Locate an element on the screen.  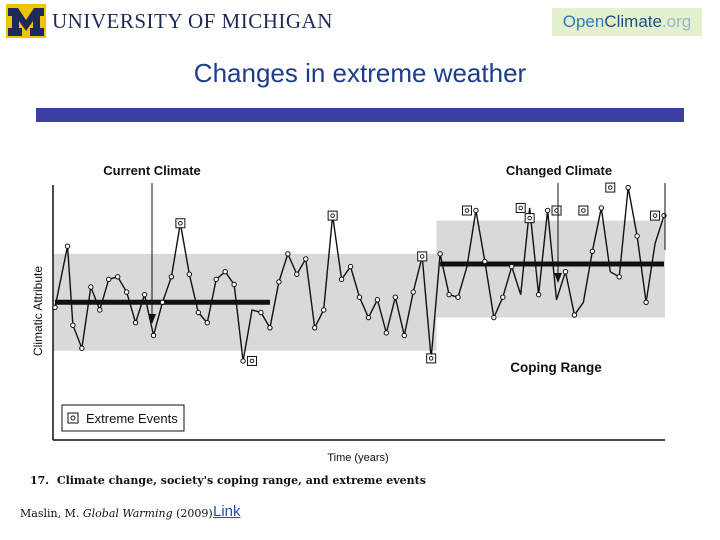
y-axis-label: Climatic Attribute is located at coordinates (38, 311).